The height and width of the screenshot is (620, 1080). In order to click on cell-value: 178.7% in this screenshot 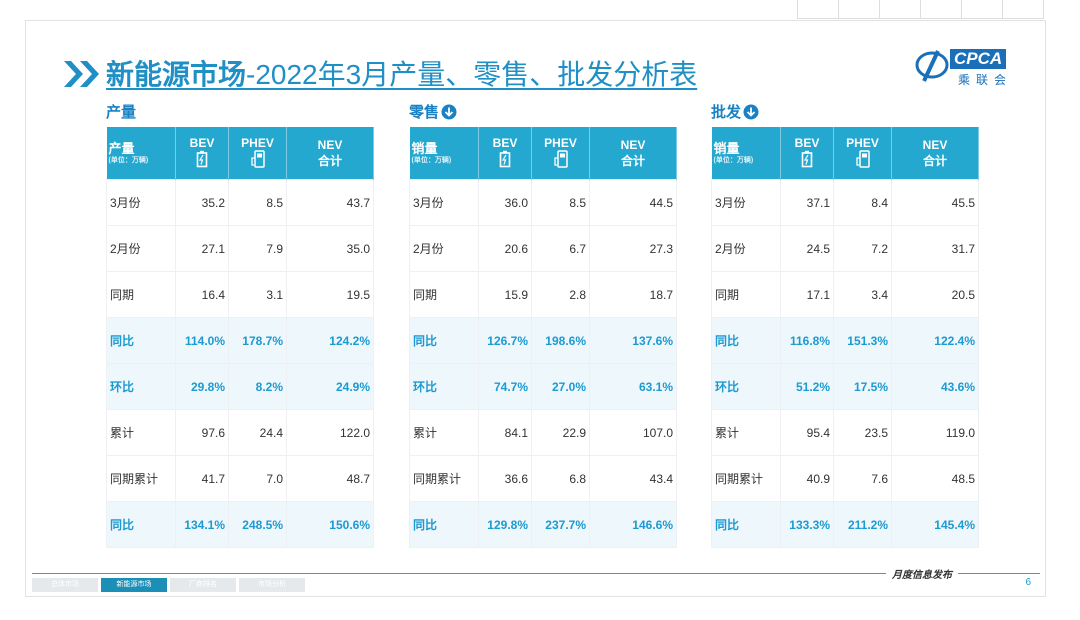, I will do `click(257, 340)`.